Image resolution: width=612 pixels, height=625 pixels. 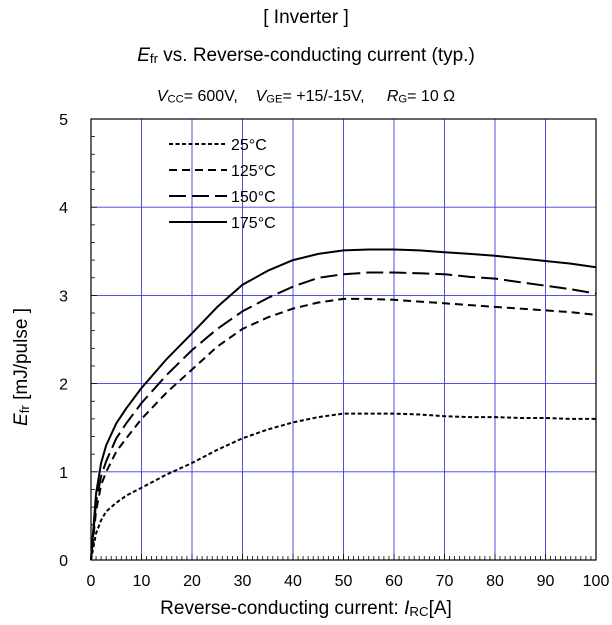 What do you see at coordinates (419, 611) in the screenshot?
I see `x-axis-sub: RC` at bounding box center [419, 611].